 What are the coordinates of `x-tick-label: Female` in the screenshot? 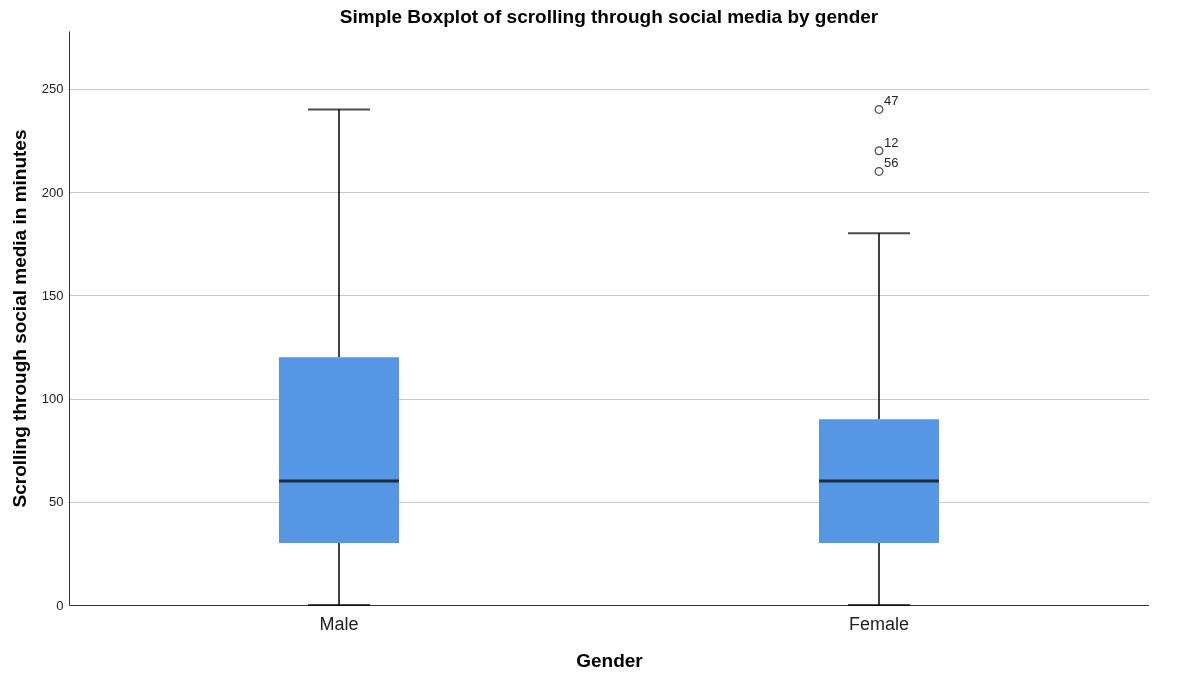 It's located at (879, 623).